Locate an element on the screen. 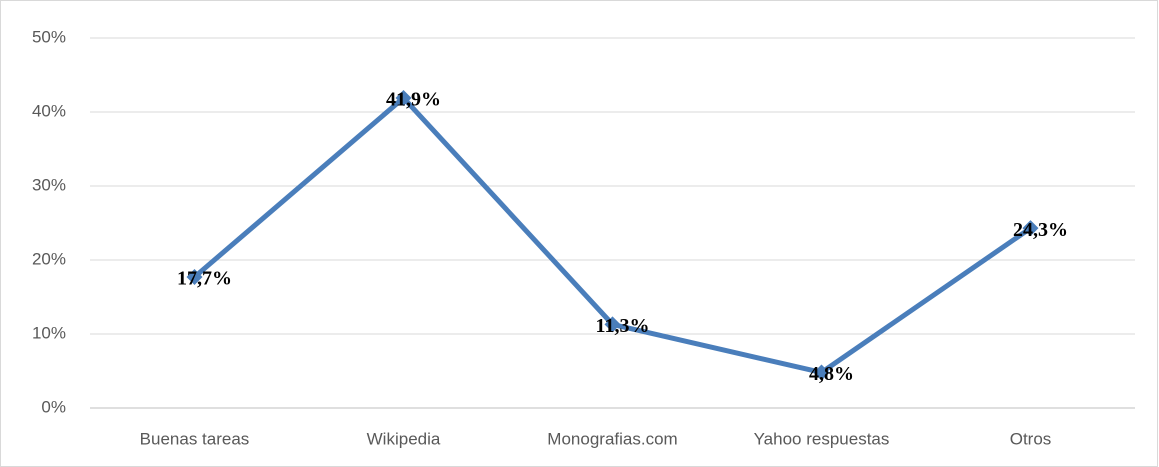  x-tick-label: Otros is located at coordinates (1031, 438).